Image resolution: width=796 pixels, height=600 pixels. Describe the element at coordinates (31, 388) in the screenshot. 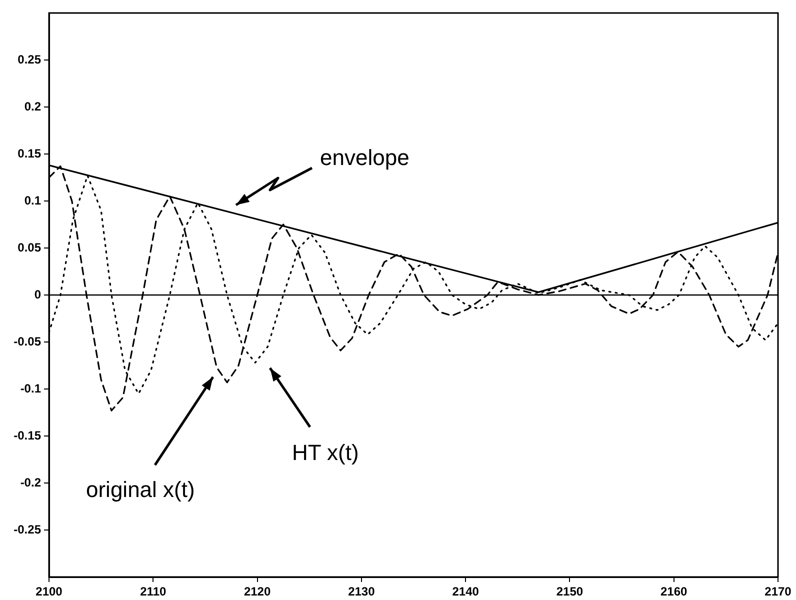

I see `y-tick-label: -0.1` at that location.